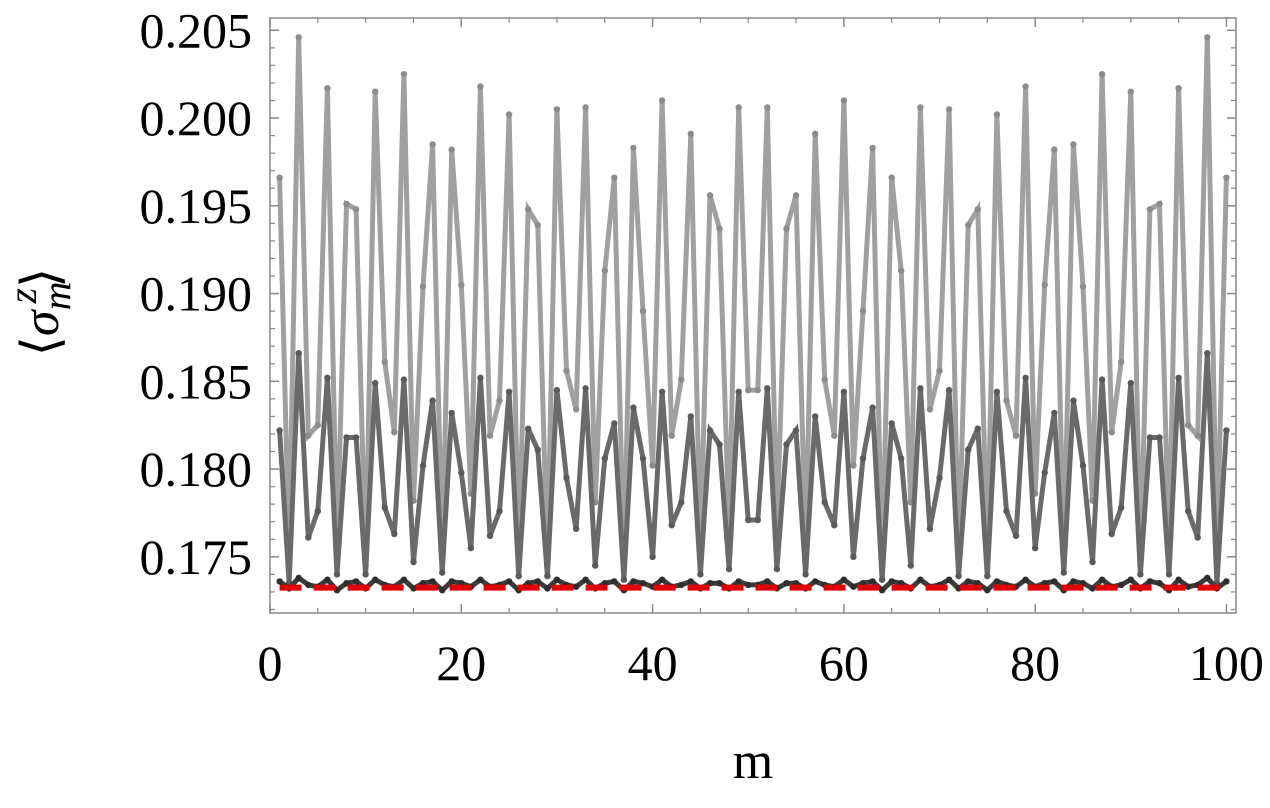  What do you see at coordinates (196, 118) in the screenshot?
I see `y-tick-label: 0.200` at bounding box center [196, 118].